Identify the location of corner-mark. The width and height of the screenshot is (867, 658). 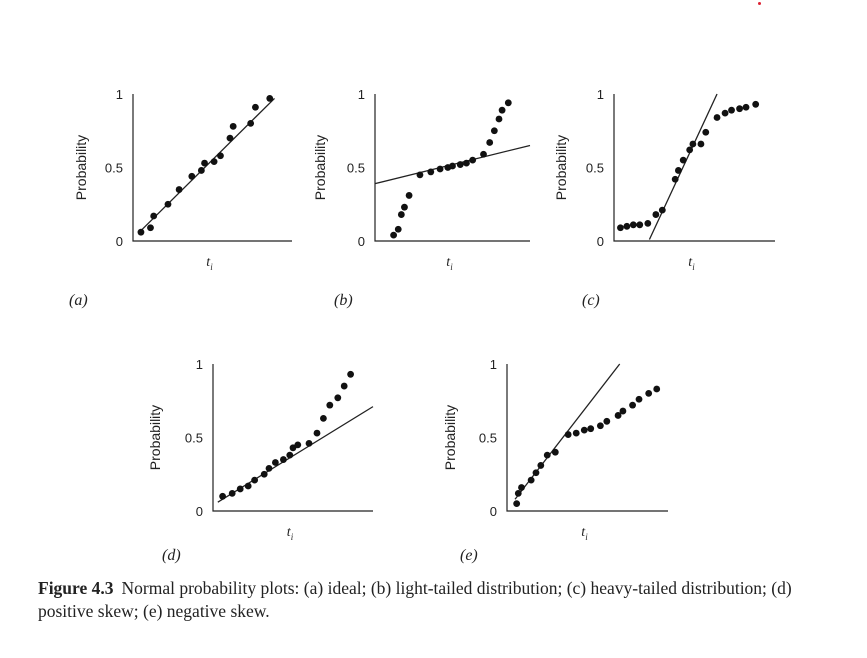
(759, 3).